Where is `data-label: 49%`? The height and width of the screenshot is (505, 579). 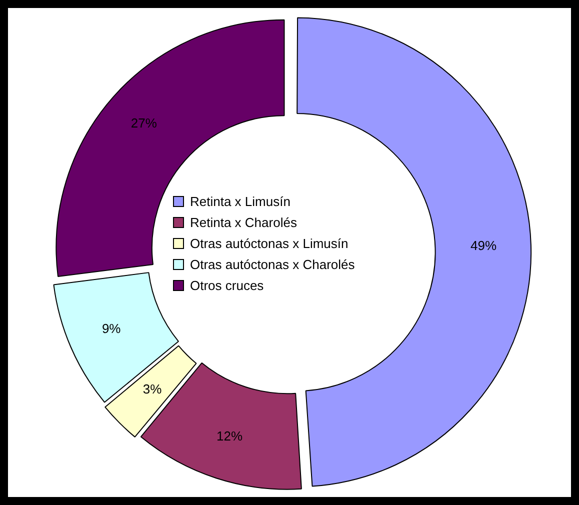
data-label: 49% is located at coordinates (483, 245).